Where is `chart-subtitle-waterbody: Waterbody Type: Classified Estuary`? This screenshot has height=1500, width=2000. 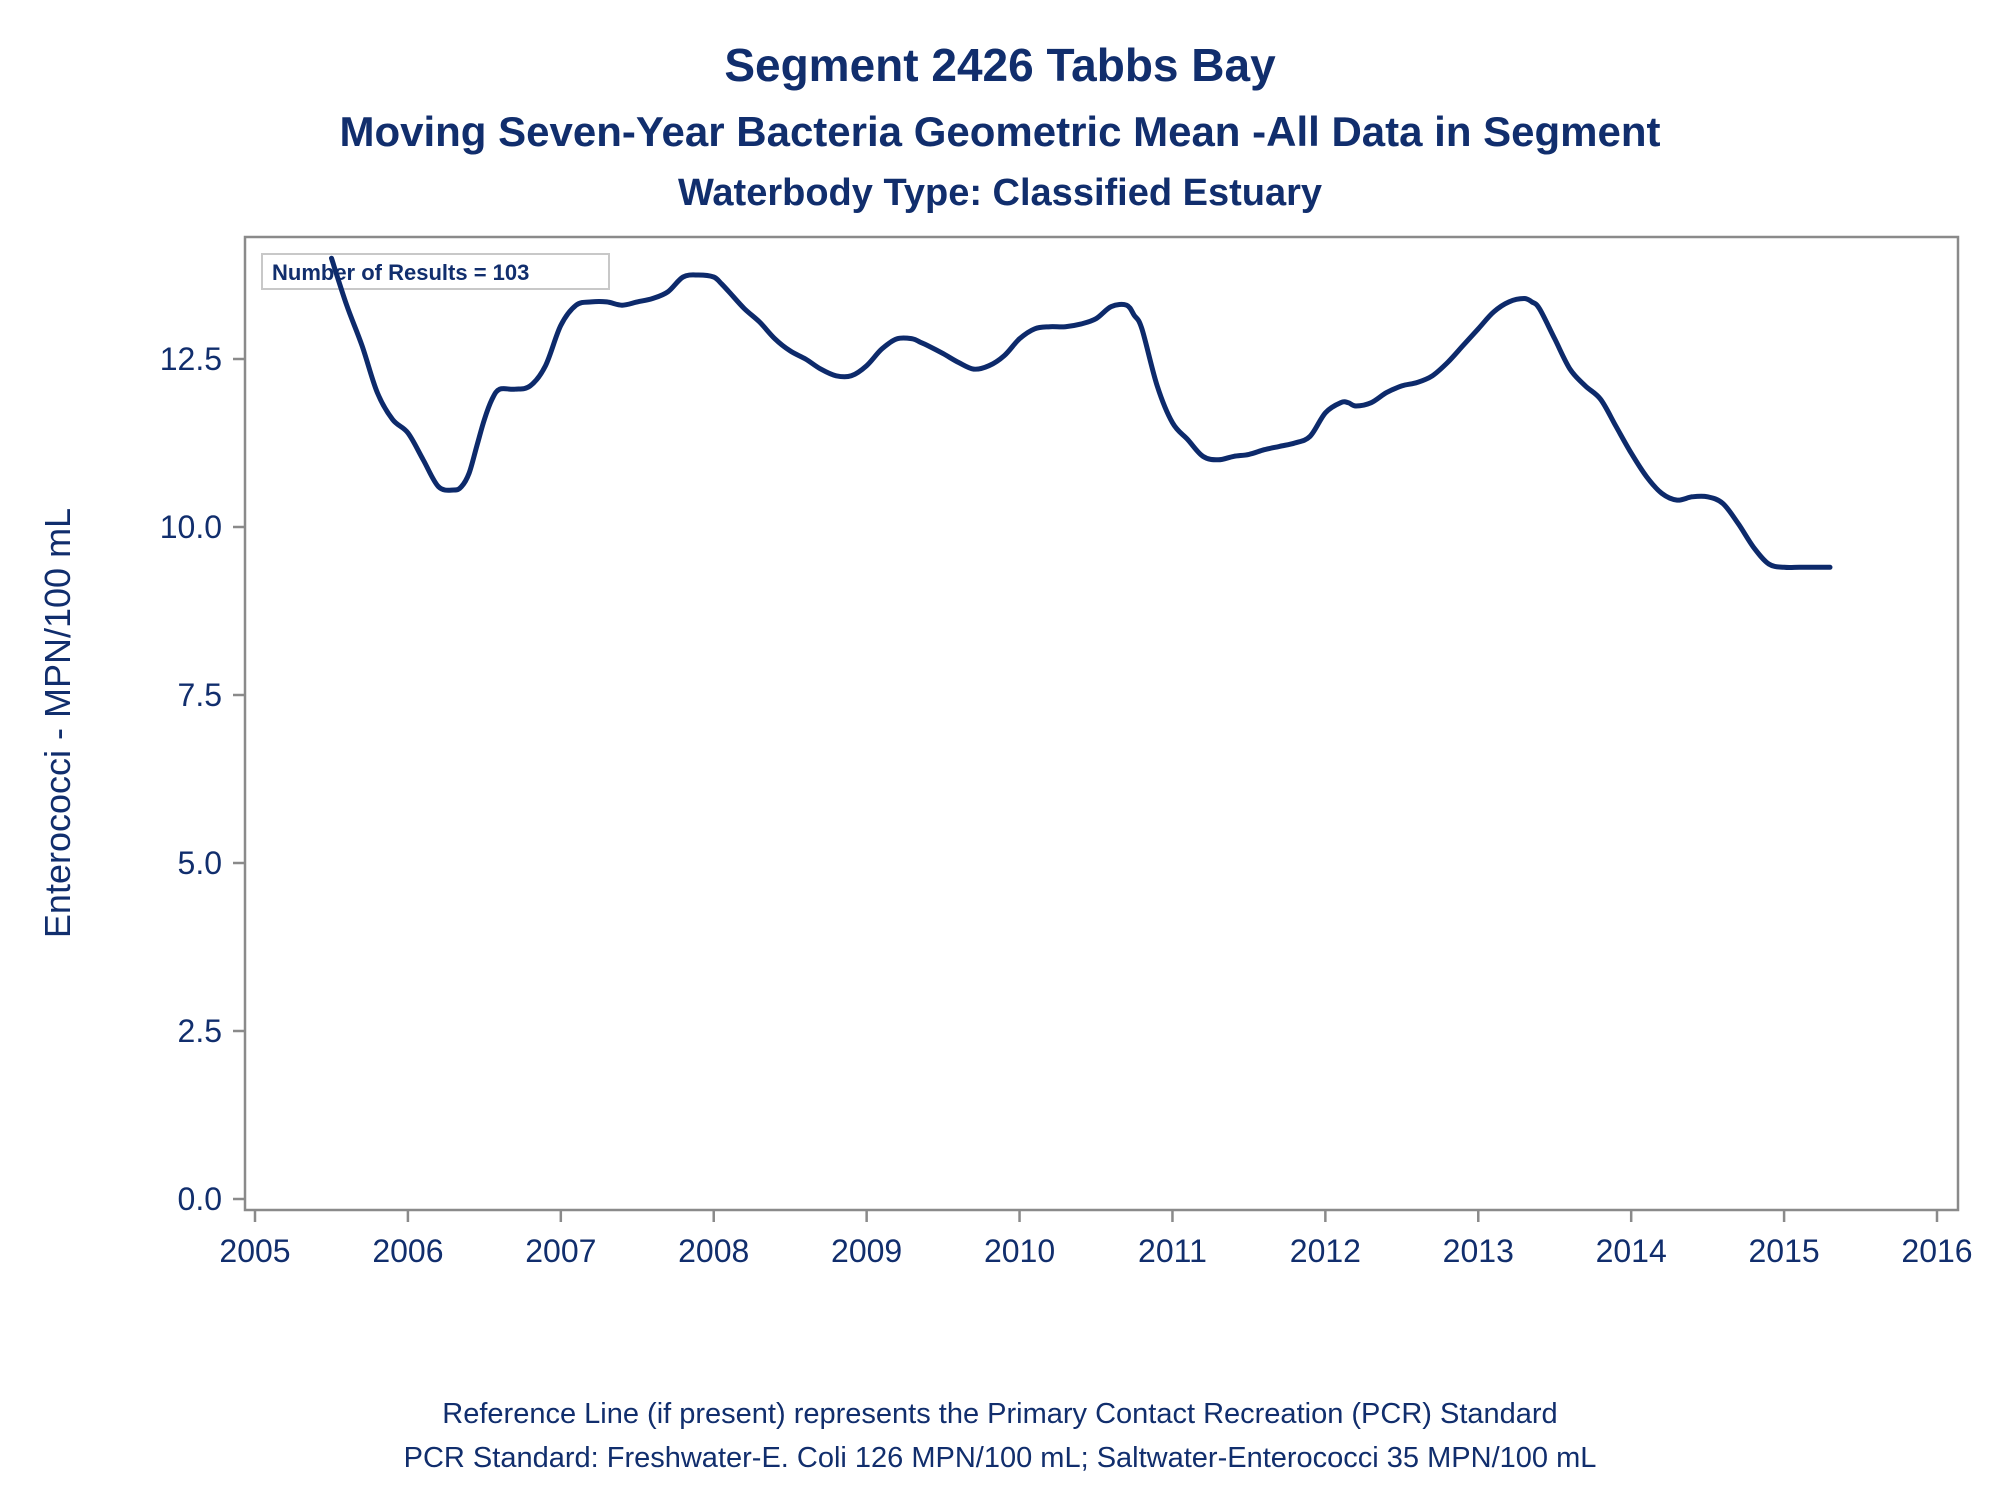
chart-subtitle-waterbody: Waterbody Type: Classified Estuary is located at coordinates (1000, 193).